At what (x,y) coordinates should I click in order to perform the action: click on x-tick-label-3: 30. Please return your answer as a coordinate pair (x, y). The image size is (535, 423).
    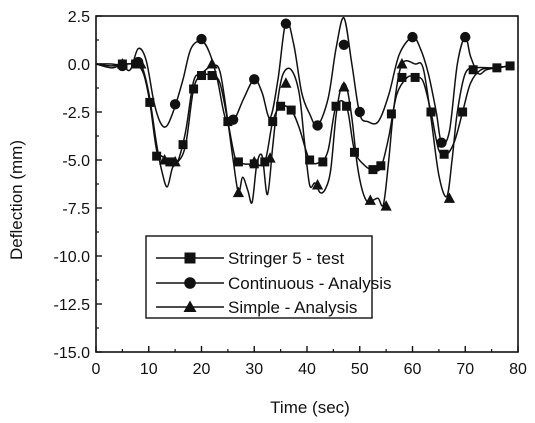
    Looking at the image, I should click on (254, 369).